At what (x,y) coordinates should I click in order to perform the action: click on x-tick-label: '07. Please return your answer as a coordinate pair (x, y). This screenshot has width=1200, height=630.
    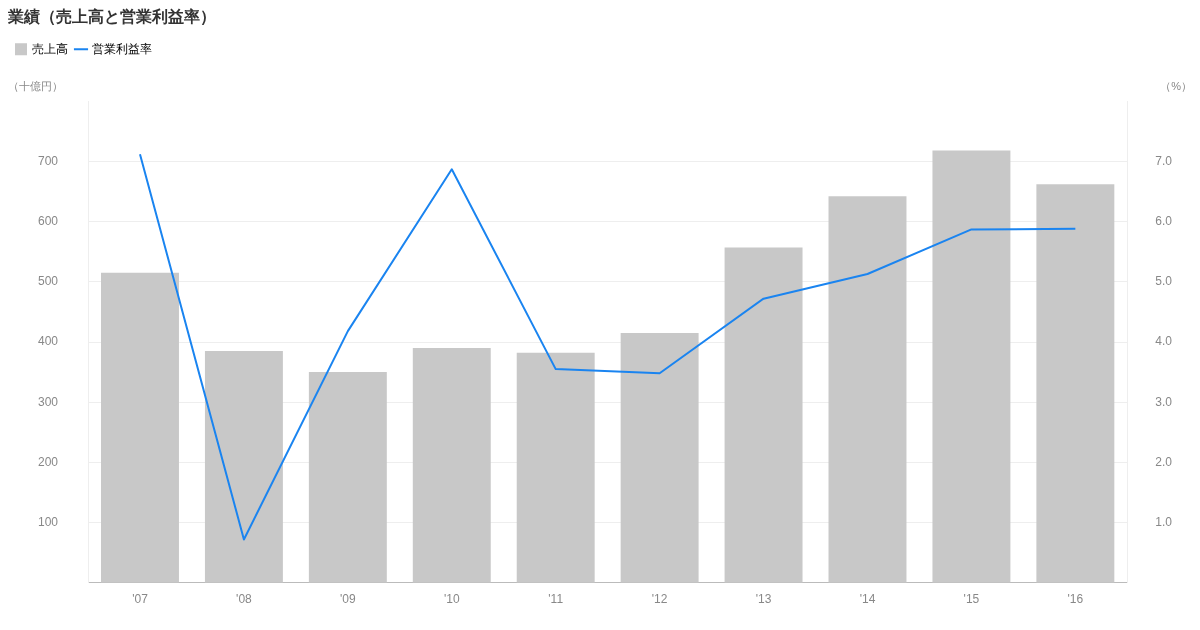
    Looking at the image, I should click on (140, 599).